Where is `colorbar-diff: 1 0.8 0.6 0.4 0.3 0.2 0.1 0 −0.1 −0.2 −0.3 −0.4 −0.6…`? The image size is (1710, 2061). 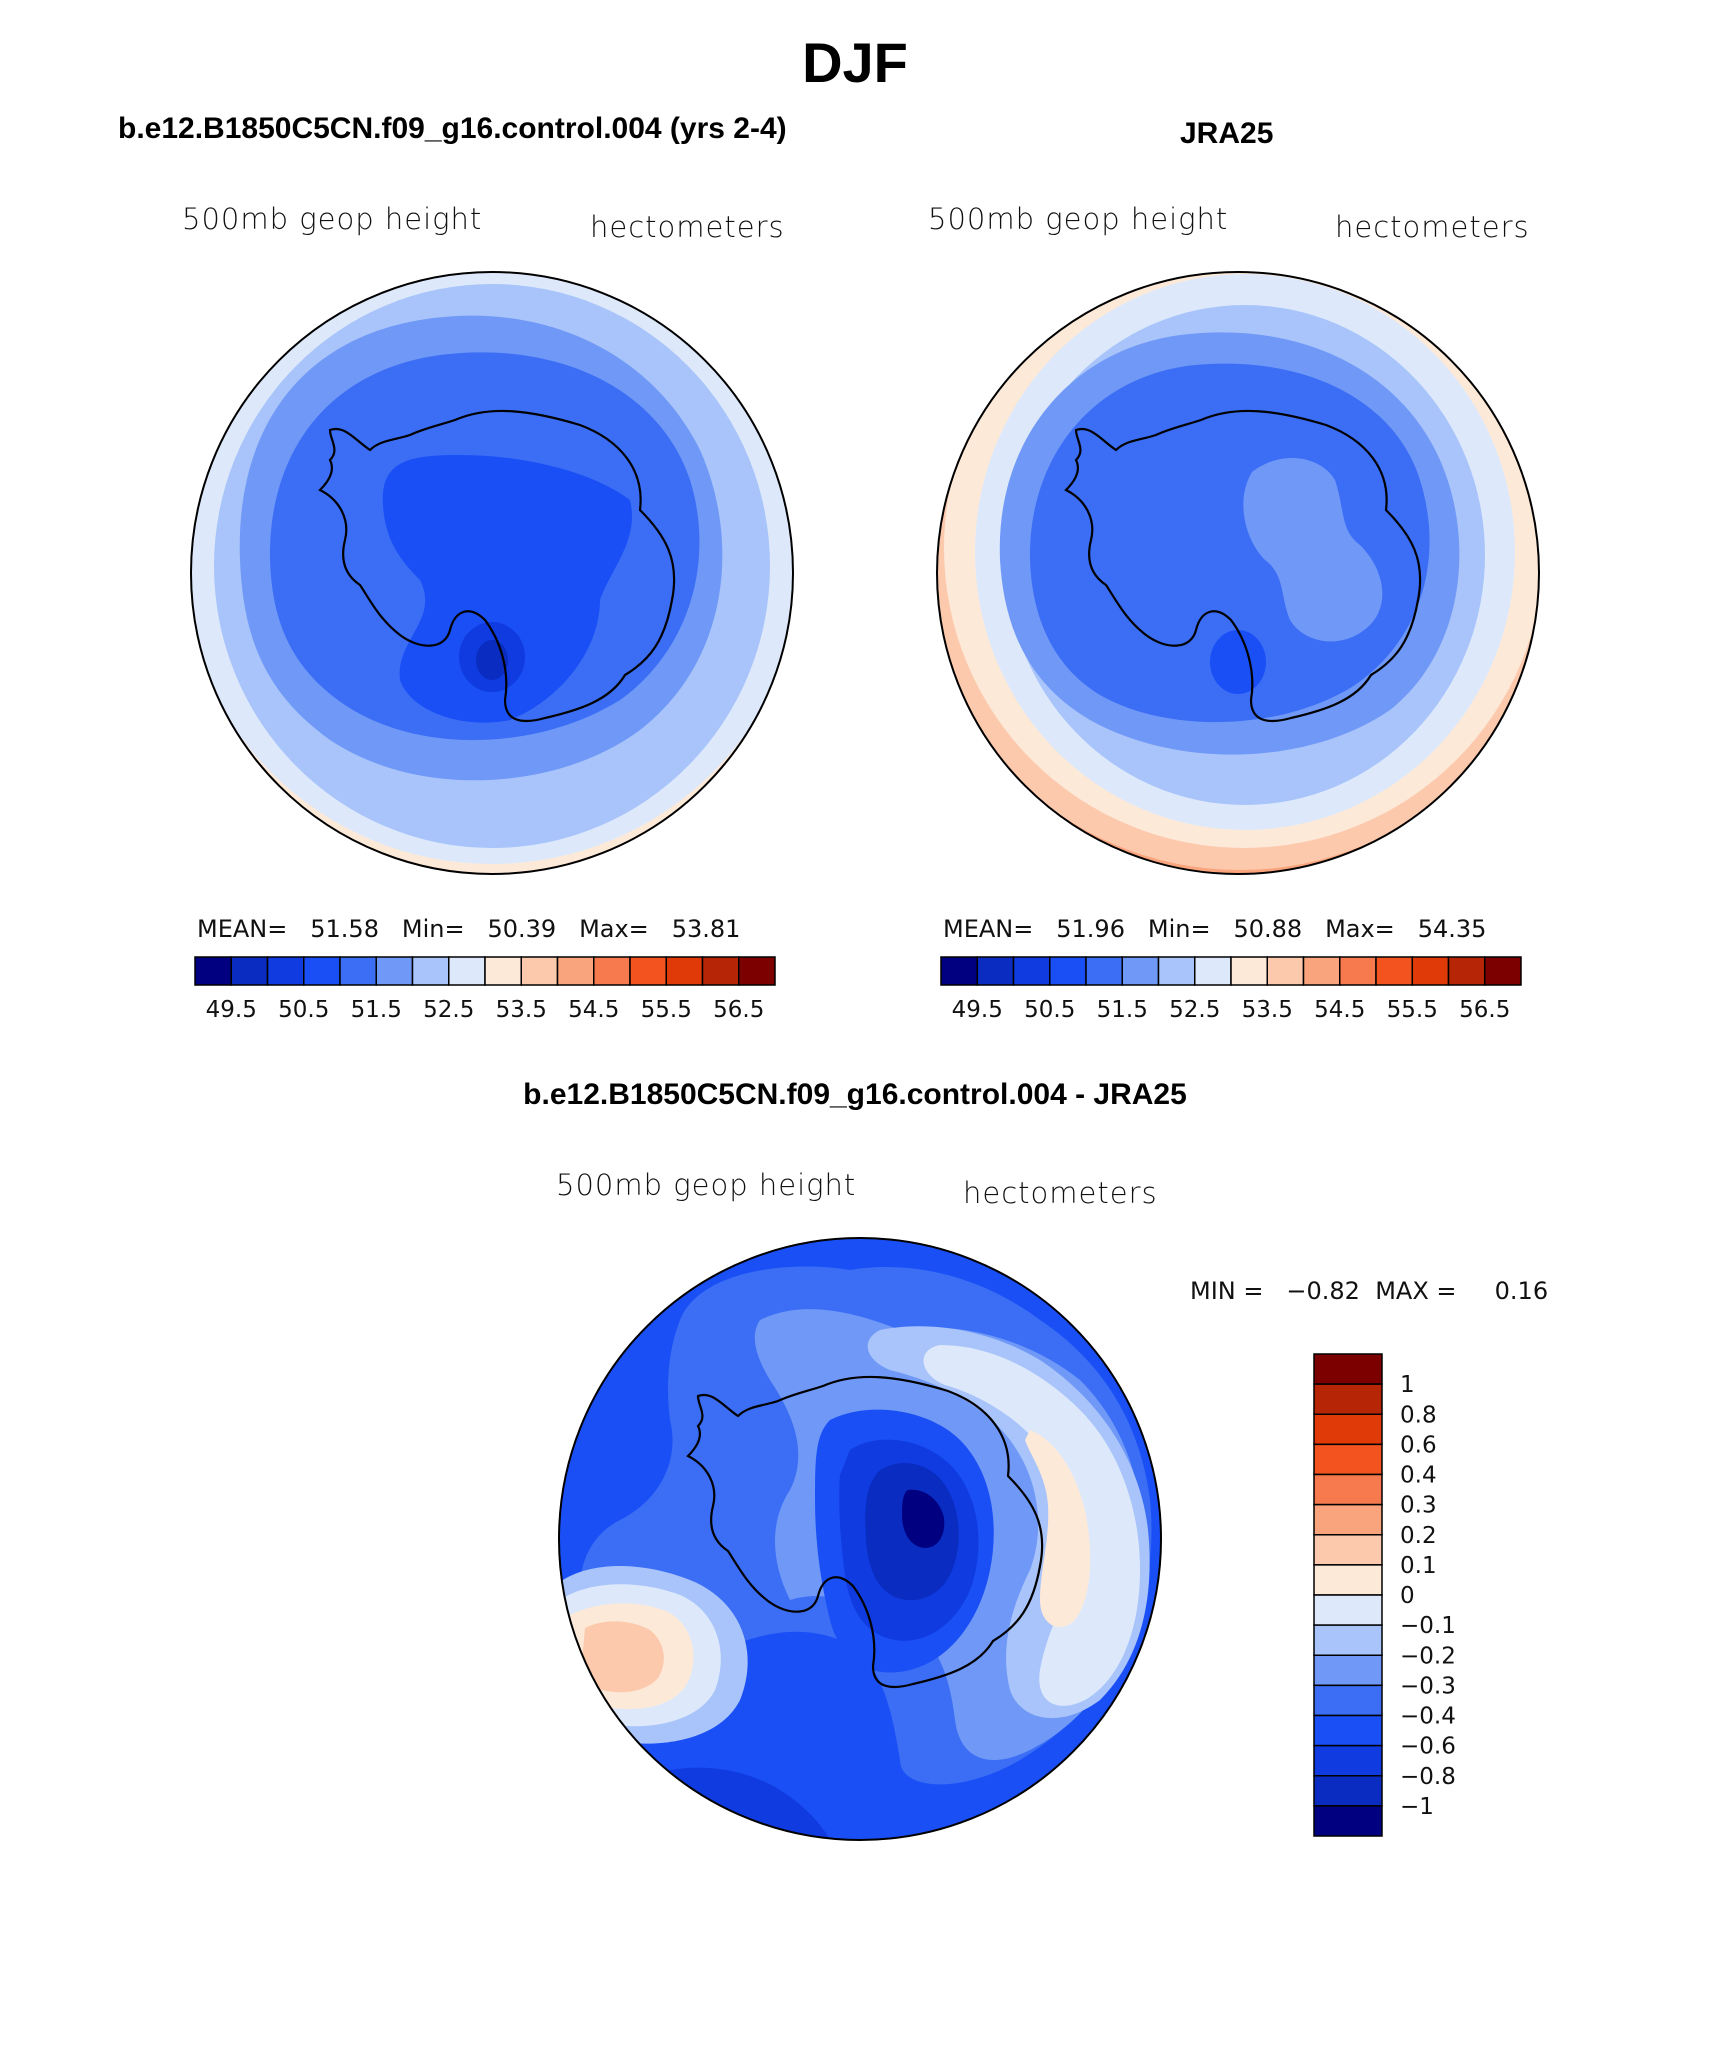 colorbar-diff: 1 0.8 0.6 0.4 0.3 0.2 0.1 0 −0.1 −0.2 −0.3 −0.4 −0.6… is located at coordinates (1384, 1595).